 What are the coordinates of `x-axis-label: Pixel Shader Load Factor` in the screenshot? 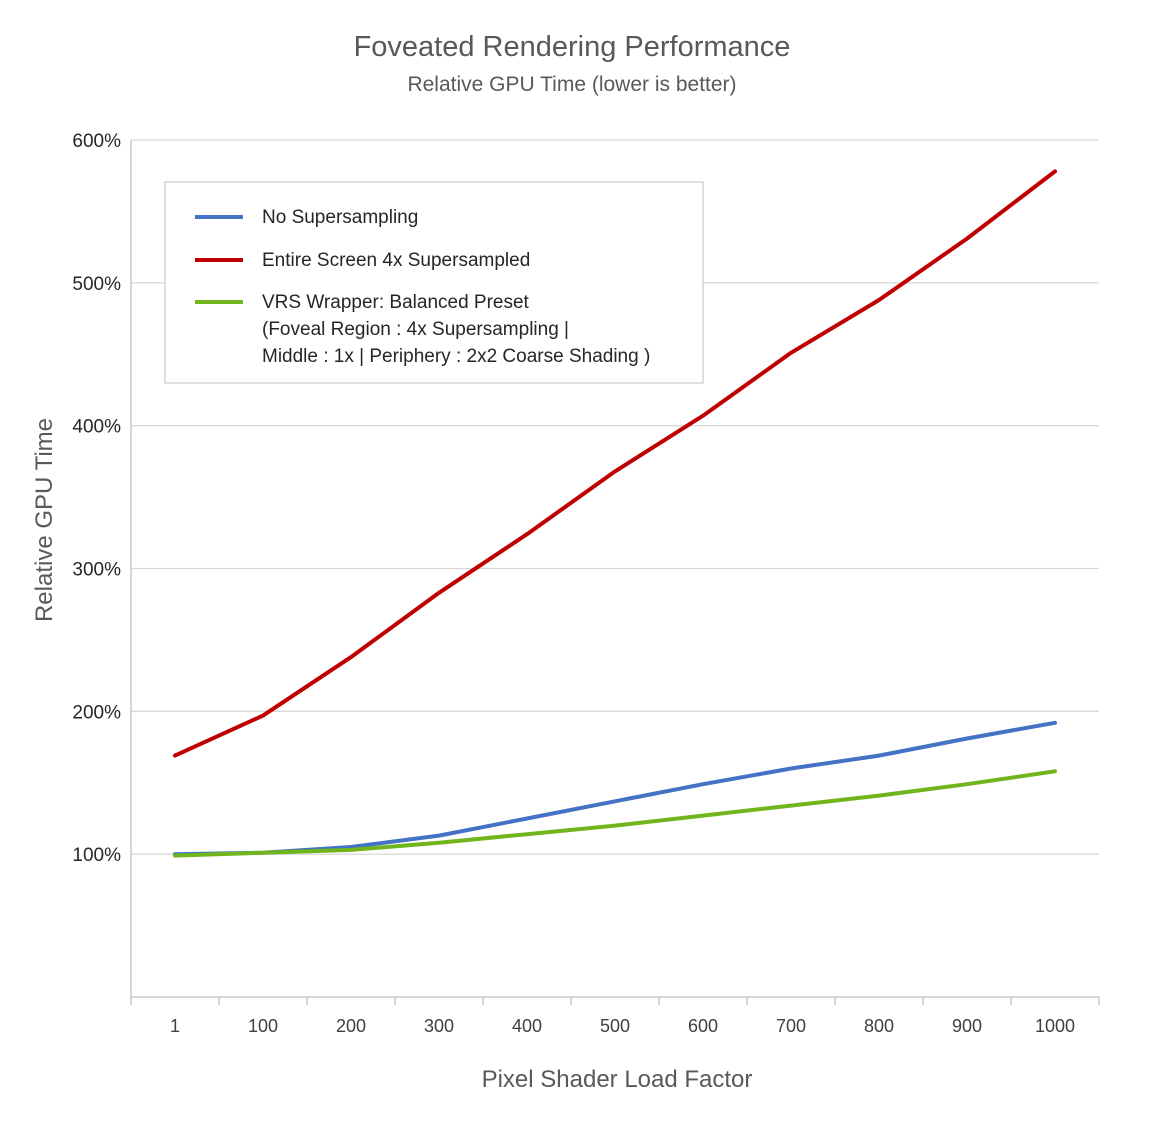 It's located at (617, 1079).